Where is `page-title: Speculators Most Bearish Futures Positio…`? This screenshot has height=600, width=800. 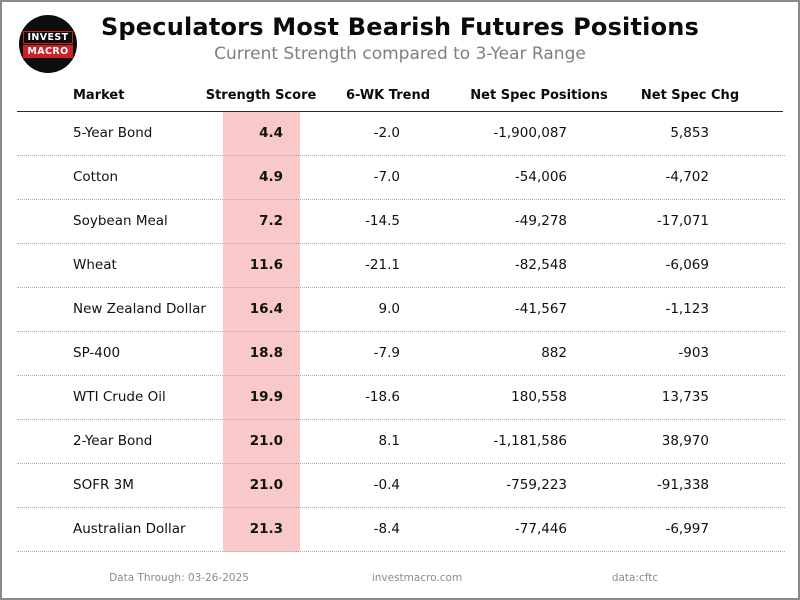
page-title: Speculators Most Bearish Futures Positio… is located at coordinates (400, 27).